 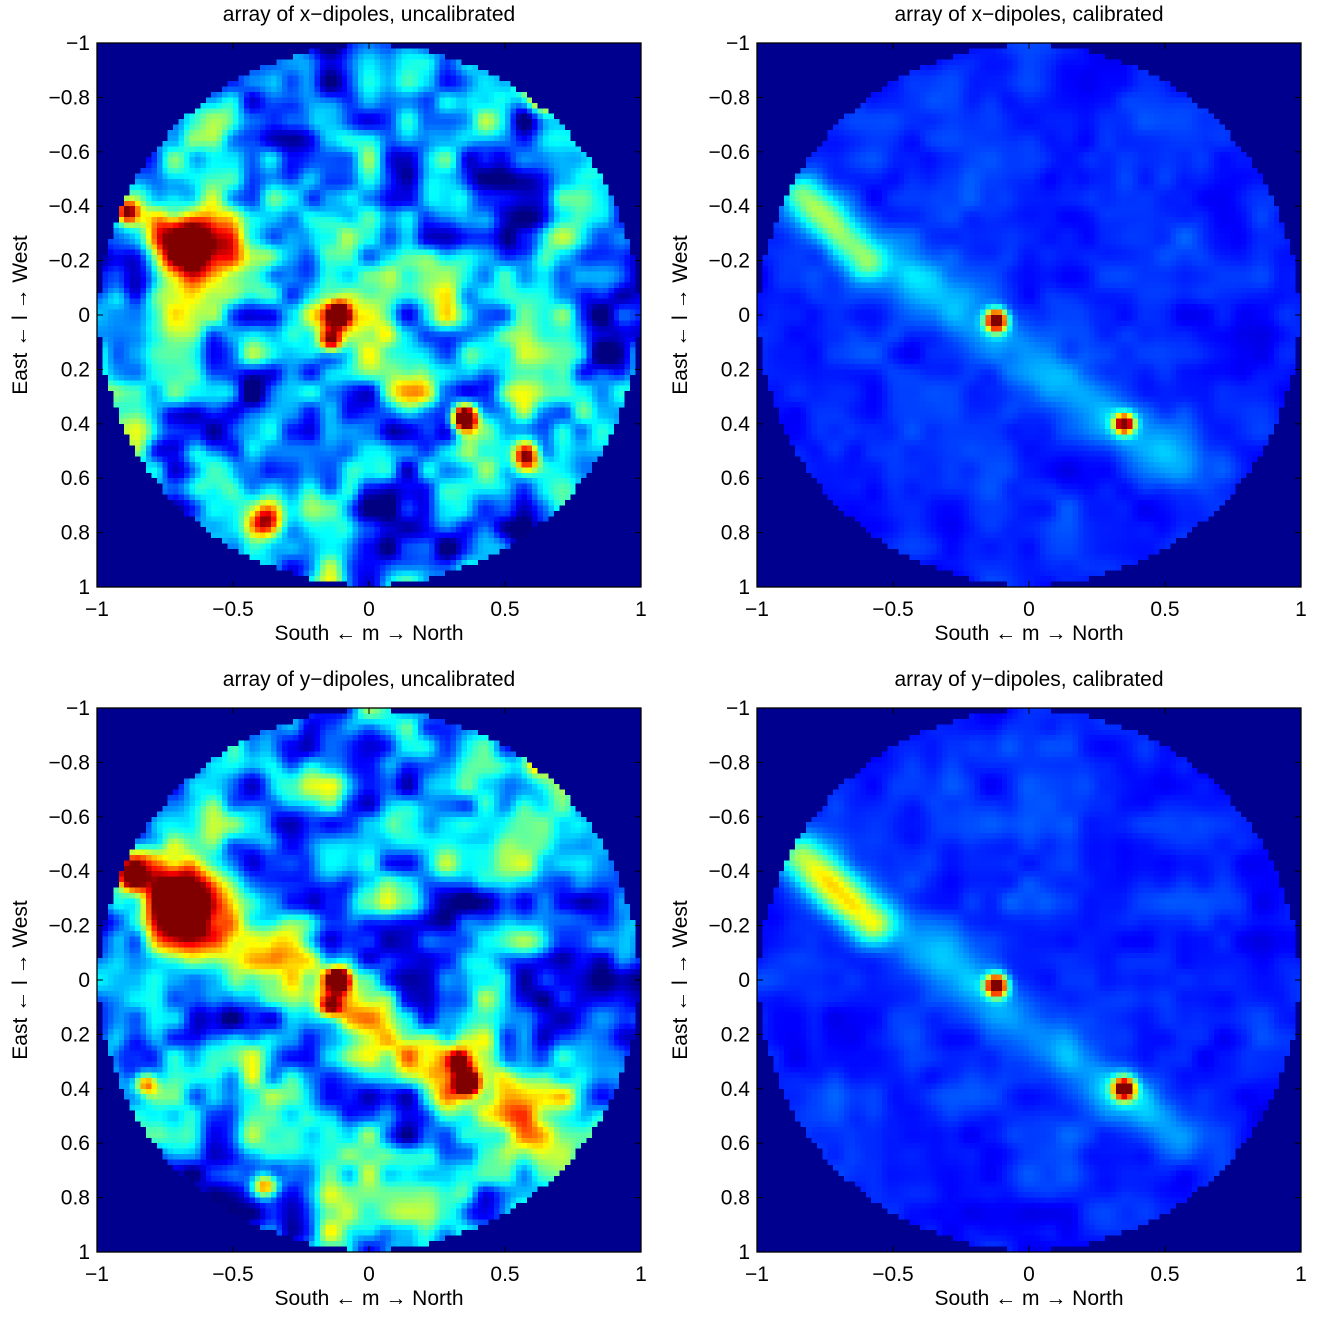 I want to click on chart-title: array of y−dipoles, uncalibrated, so click(x=369, y=679).